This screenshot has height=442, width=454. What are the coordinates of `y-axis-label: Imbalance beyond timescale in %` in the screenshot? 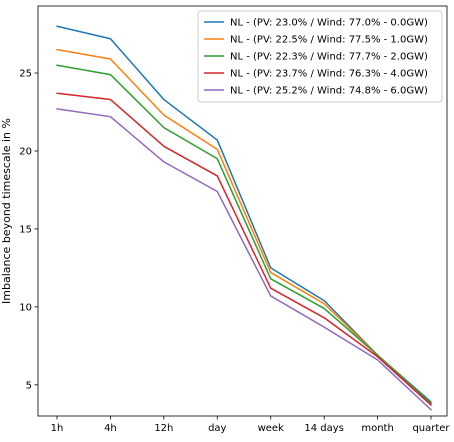 It's located at (6, 211).